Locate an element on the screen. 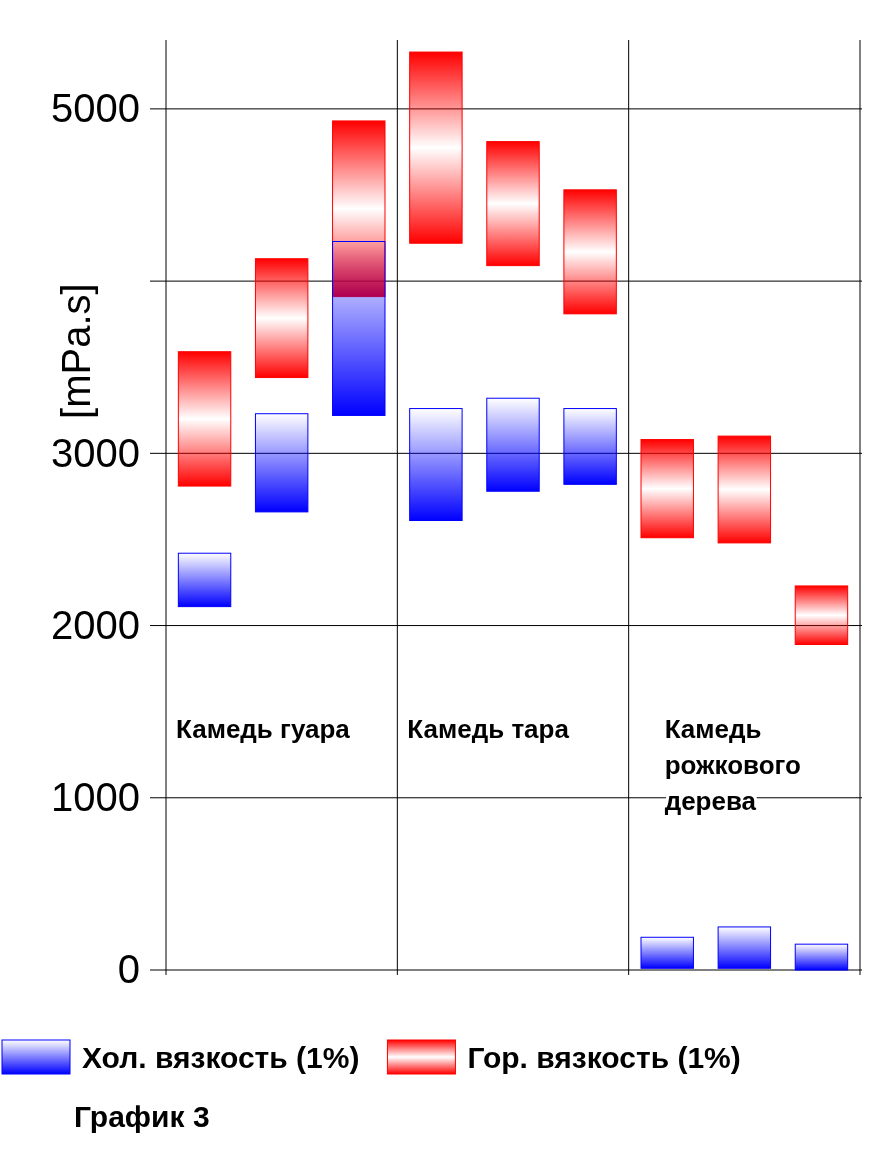 This screenshot has width=869, height=1150. y-tick-label: 1000 is located at coordinates (95, 797).